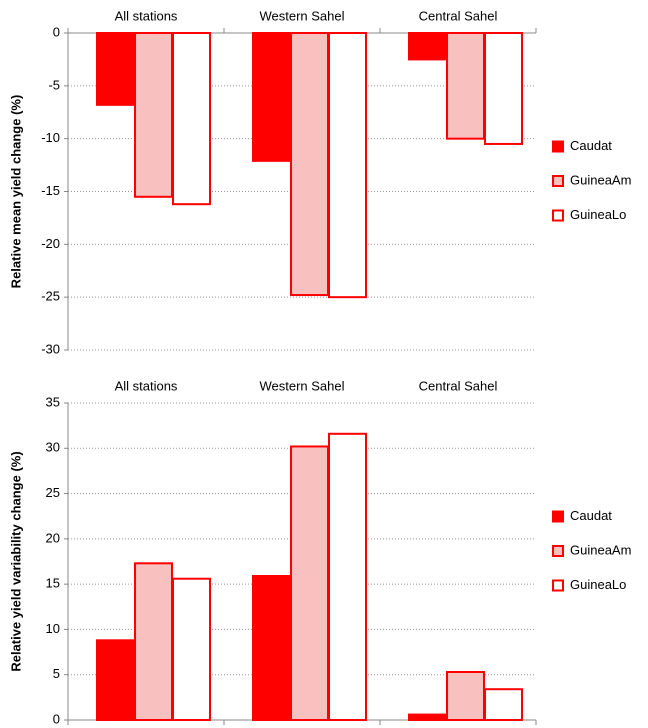 The height and width of the screenshot is (728, 648). Describe the element at coordinates (53, 583) in the screenshot. I see `y-tick-label: 15` at that location.